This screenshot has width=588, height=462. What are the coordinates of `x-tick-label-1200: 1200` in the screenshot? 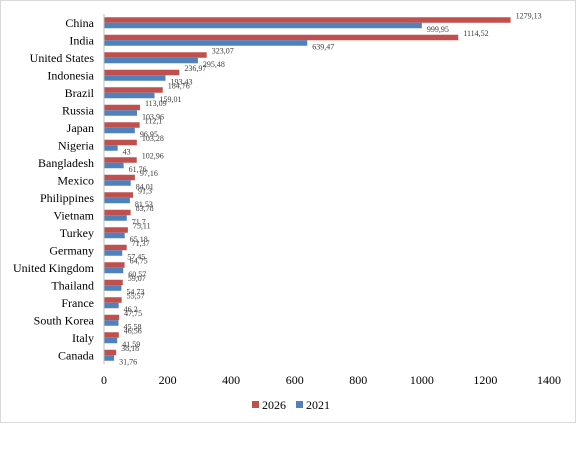 It's located at (485, 380).